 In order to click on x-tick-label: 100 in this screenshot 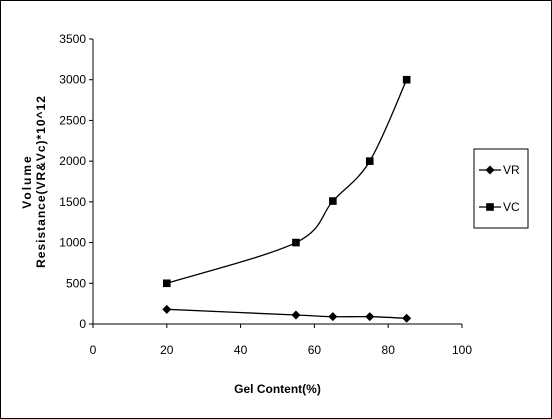, I will do `click(462, 350)`.